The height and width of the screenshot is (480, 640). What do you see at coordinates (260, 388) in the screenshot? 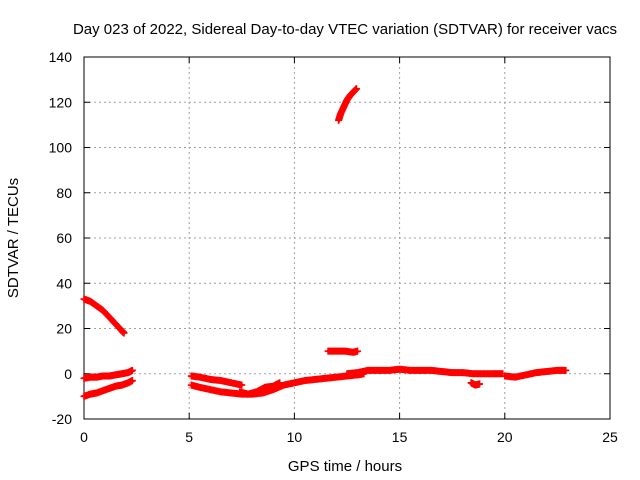
I see `series-arc-midday-dip` at bounding box center [260, 388].